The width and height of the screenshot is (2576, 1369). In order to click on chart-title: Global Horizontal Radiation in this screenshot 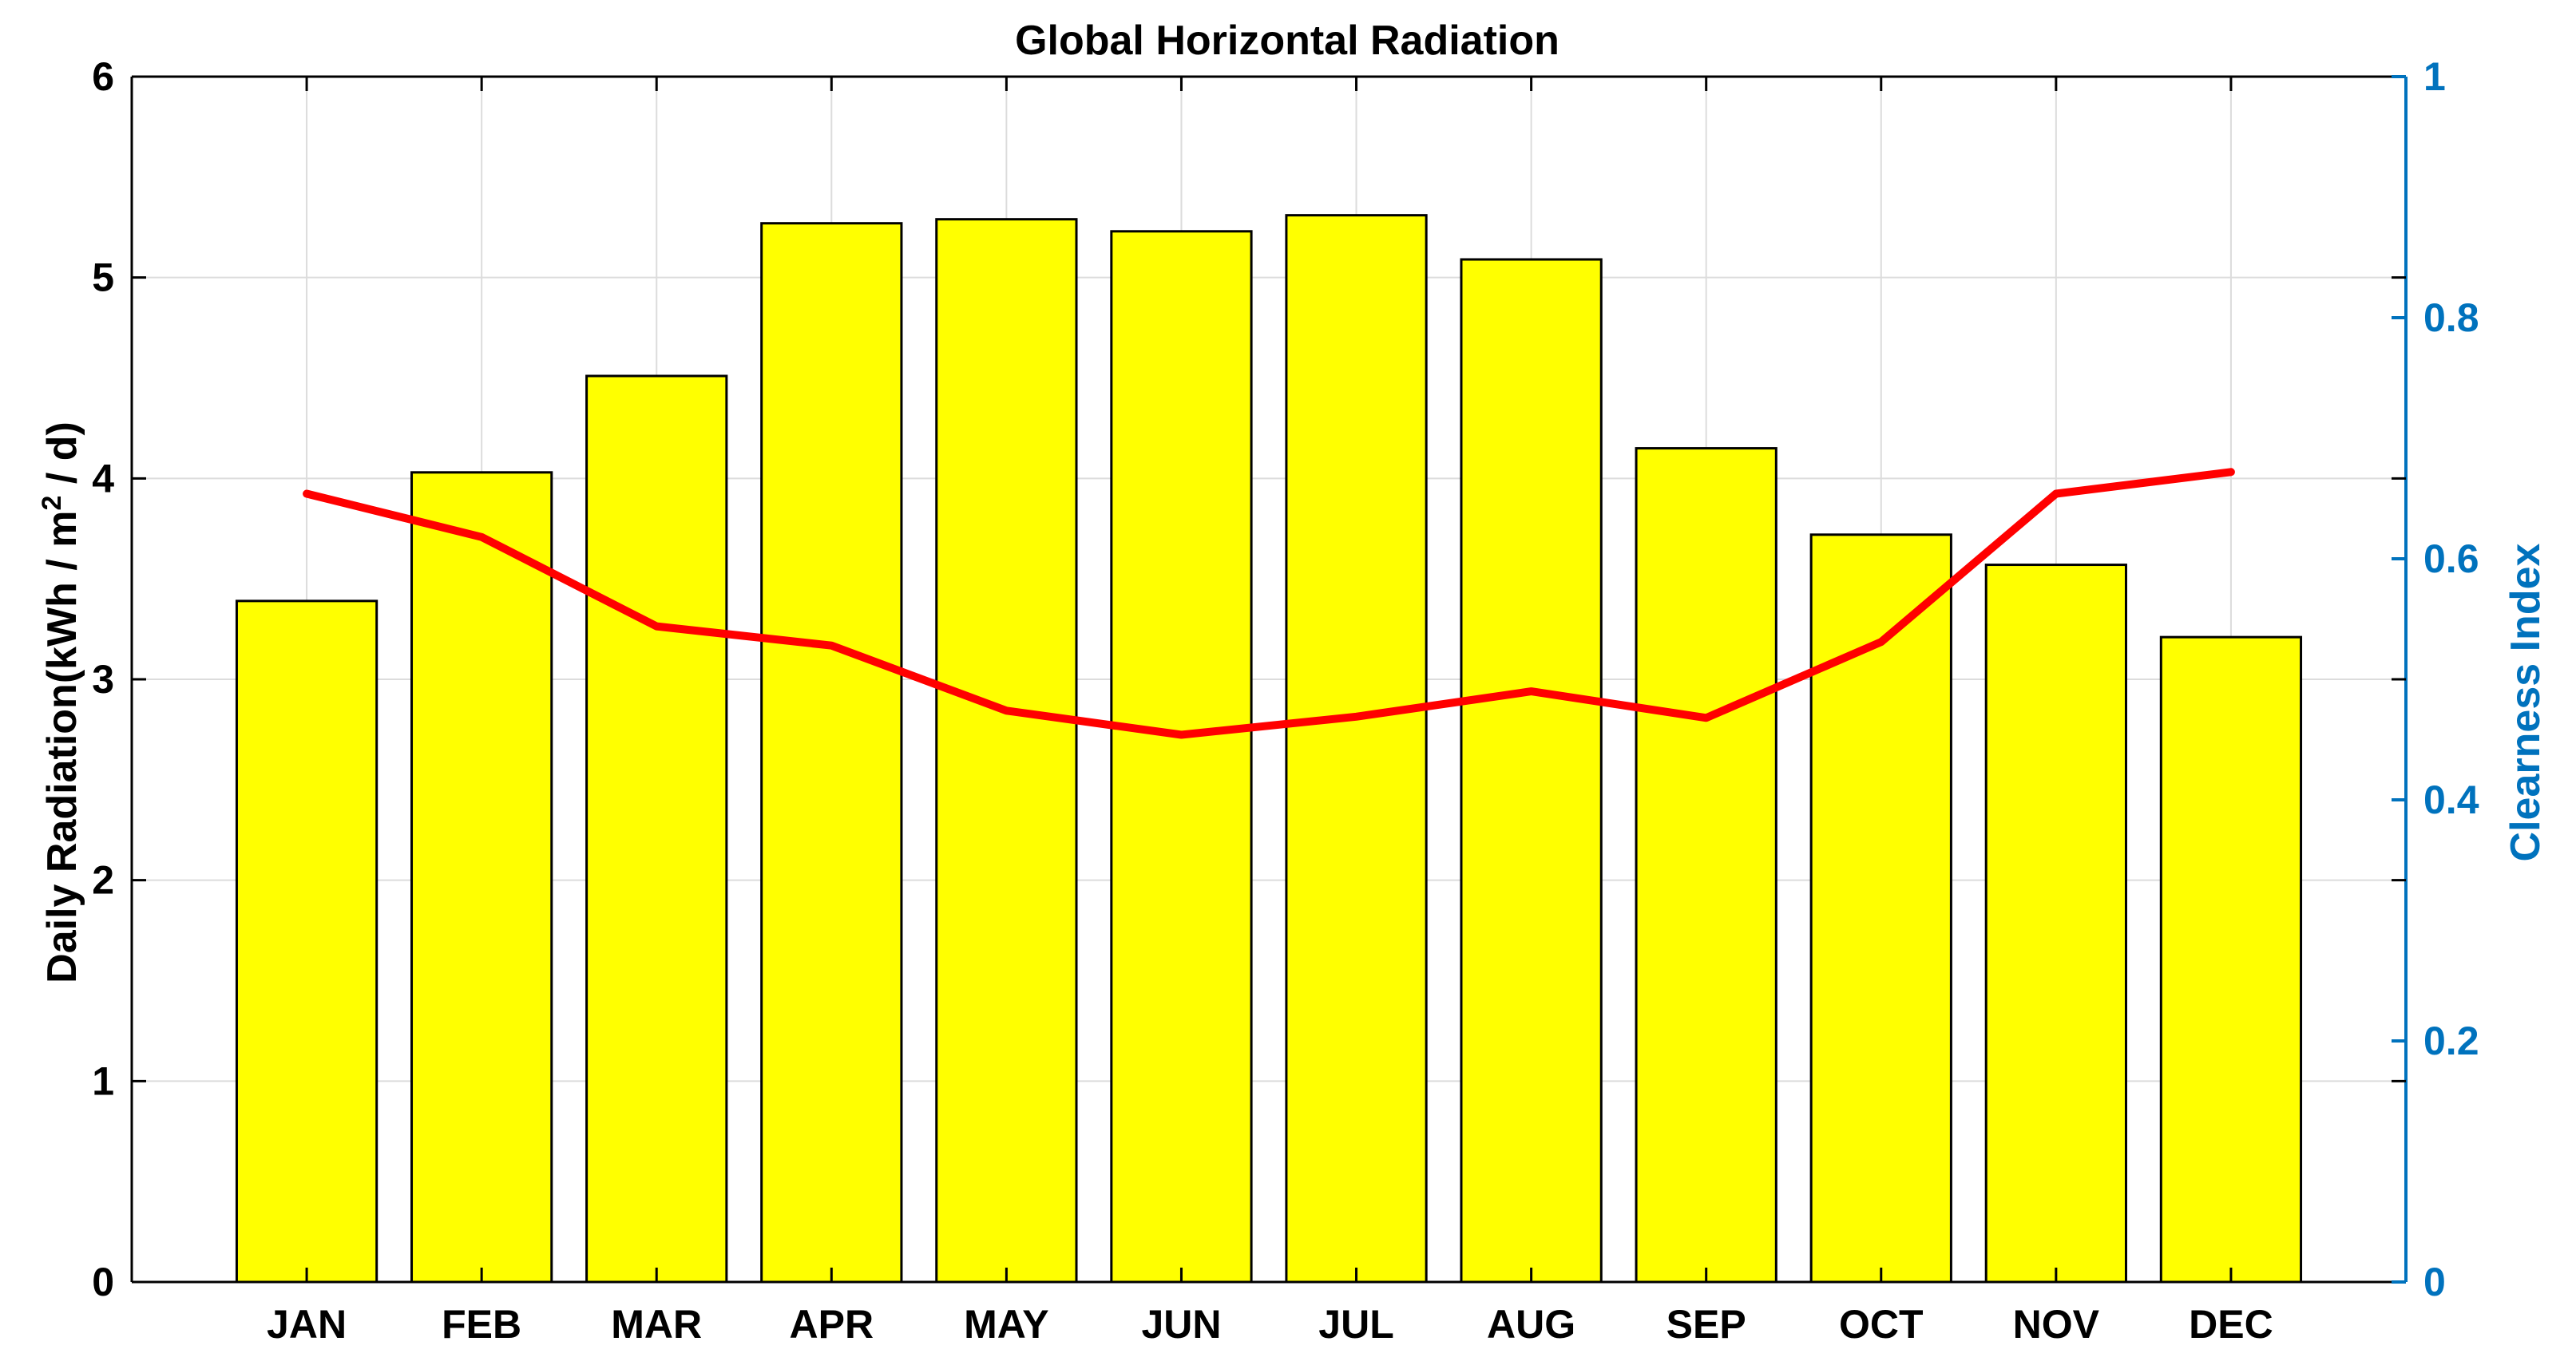, I will do `click(1287, 41)`.